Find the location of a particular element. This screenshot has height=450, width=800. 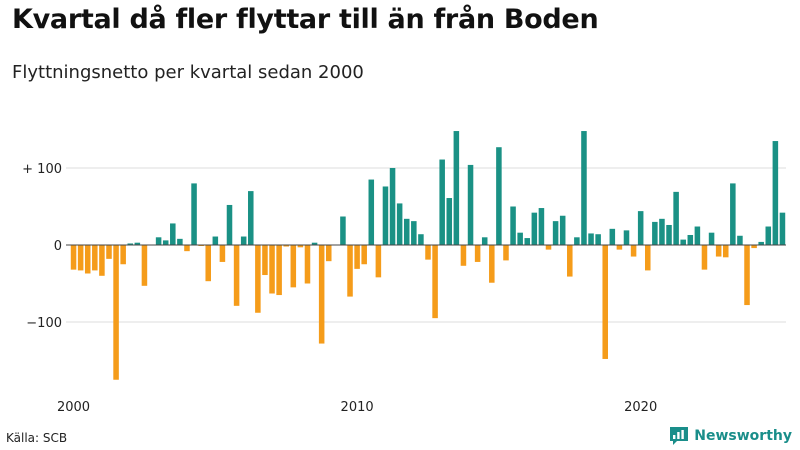

brand-logo: Newsworthy is located at coordinates (730, 436).